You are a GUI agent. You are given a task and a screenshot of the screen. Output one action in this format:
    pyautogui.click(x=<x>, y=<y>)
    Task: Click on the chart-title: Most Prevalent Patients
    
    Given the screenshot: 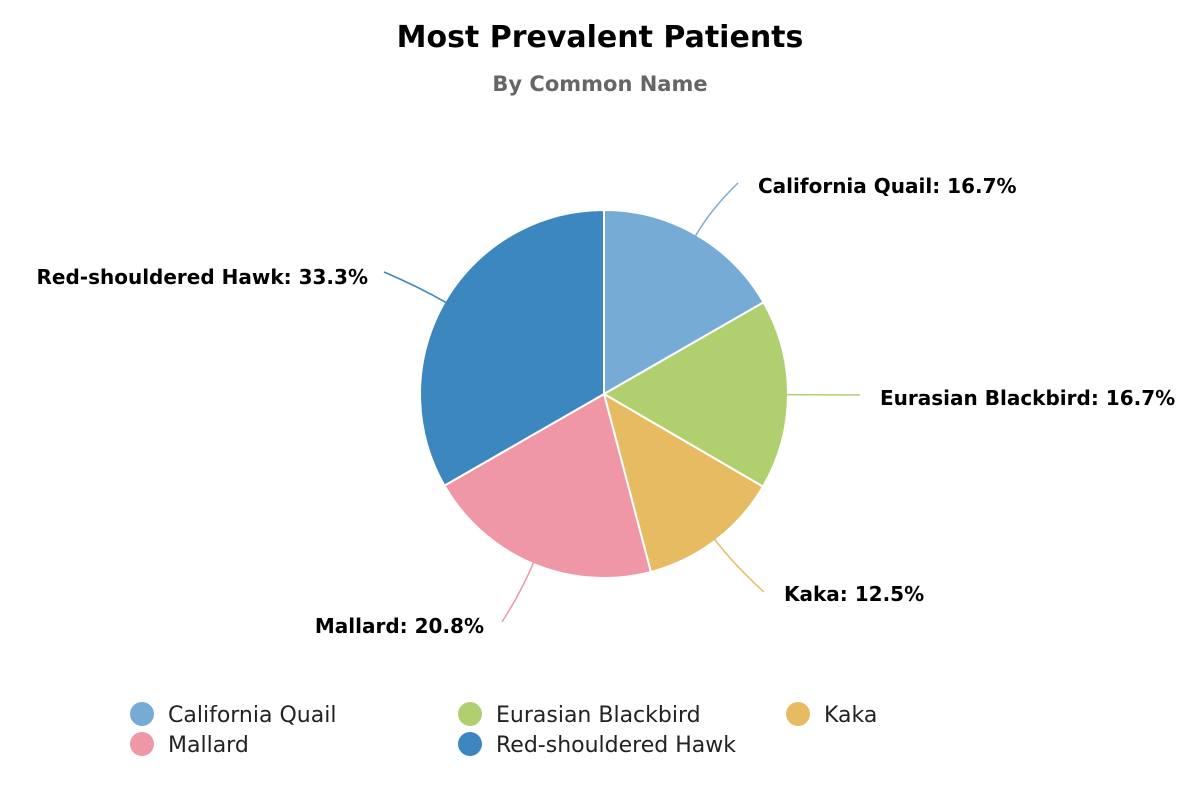 What is the action you would take?
    pyautogui.click(x=600, y=37)
    